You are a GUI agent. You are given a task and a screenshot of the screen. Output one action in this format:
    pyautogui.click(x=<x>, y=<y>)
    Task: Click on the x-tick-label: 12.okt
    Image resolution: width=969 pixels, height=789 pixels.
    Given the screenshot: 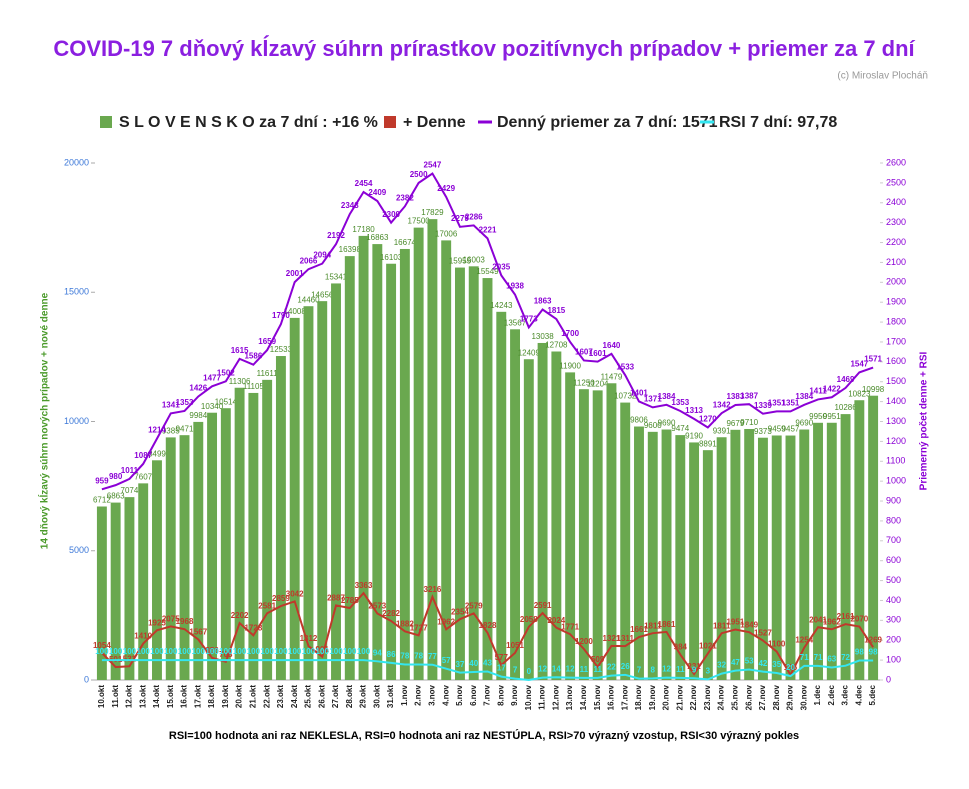 What is the action you would take?
    pyautogui.click(x=129, y=696)
    